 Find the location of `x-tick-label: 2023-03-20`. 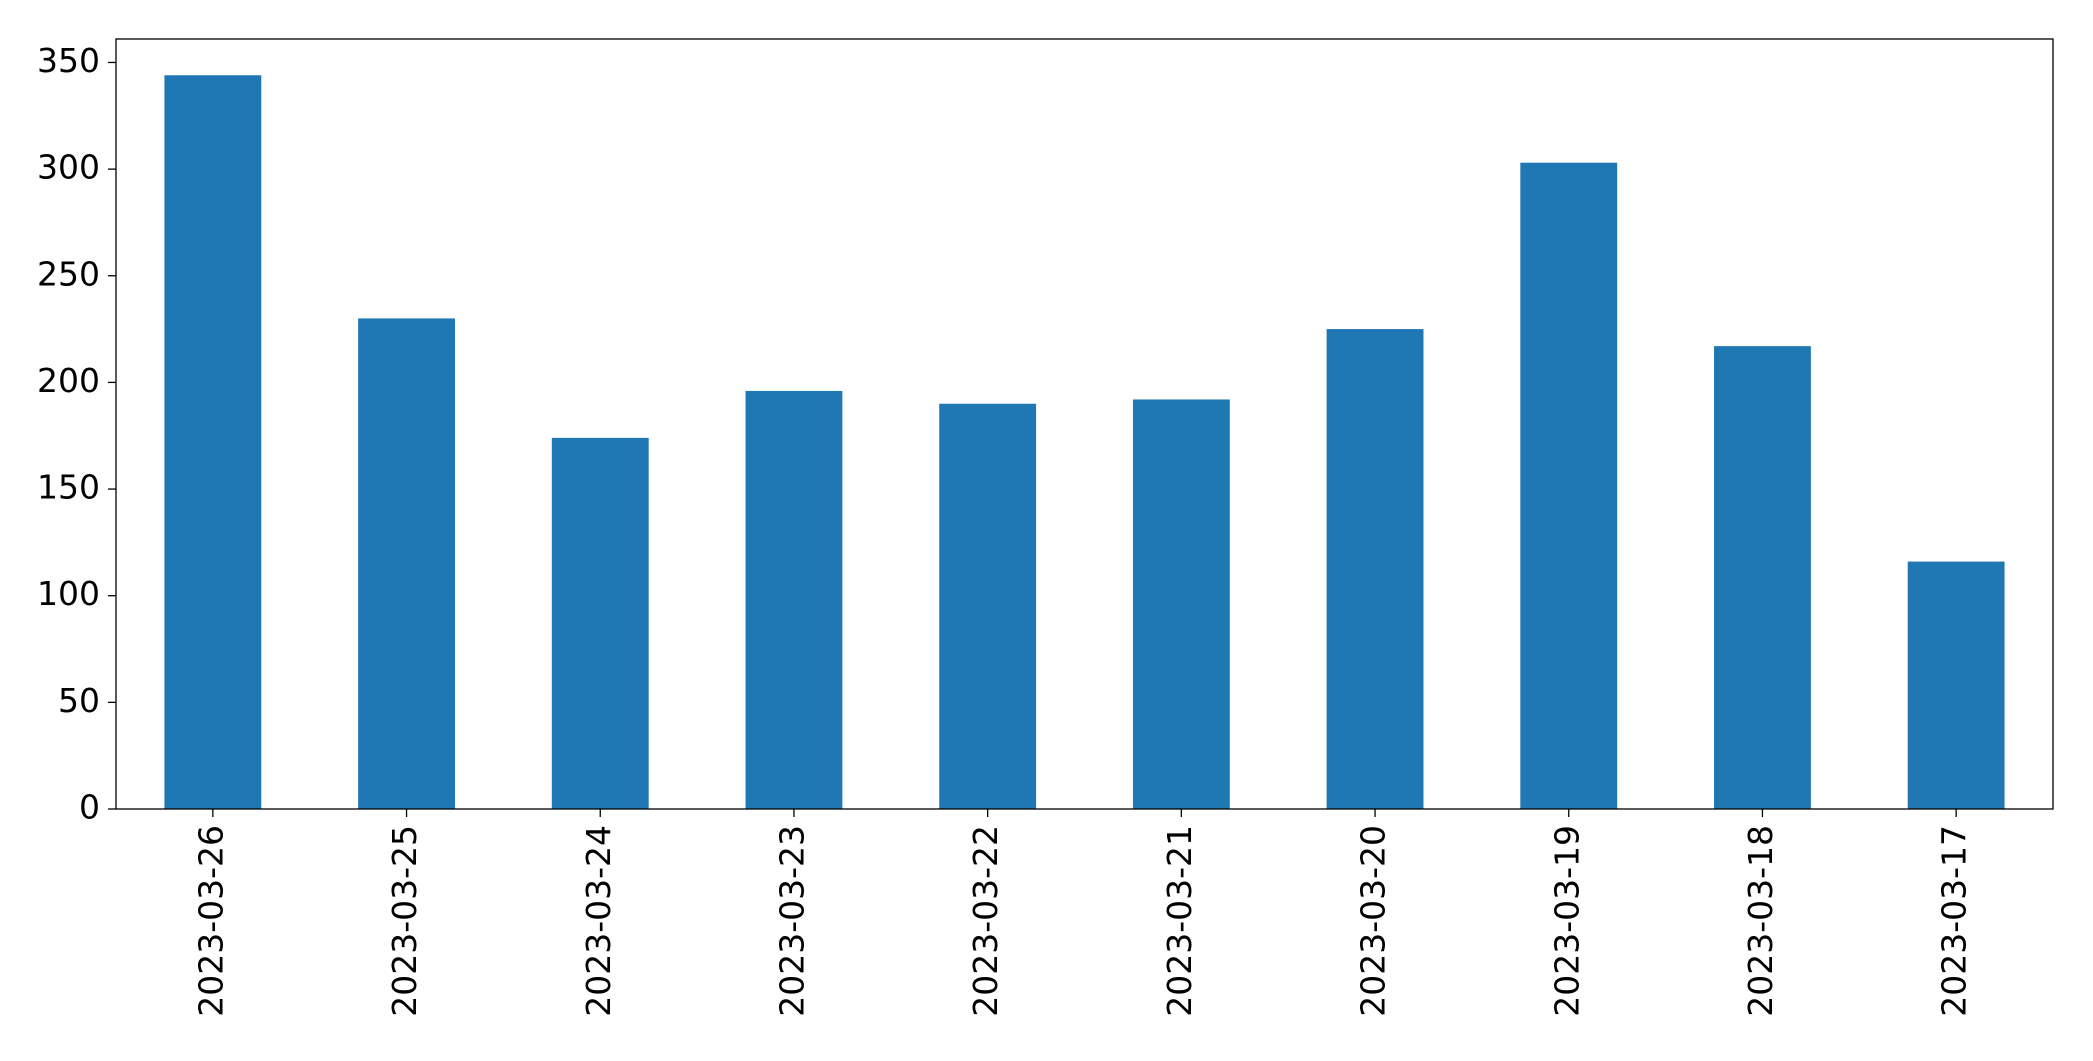

x-tick-label: 2023-03-20 is located at coordinates (1373, 921).